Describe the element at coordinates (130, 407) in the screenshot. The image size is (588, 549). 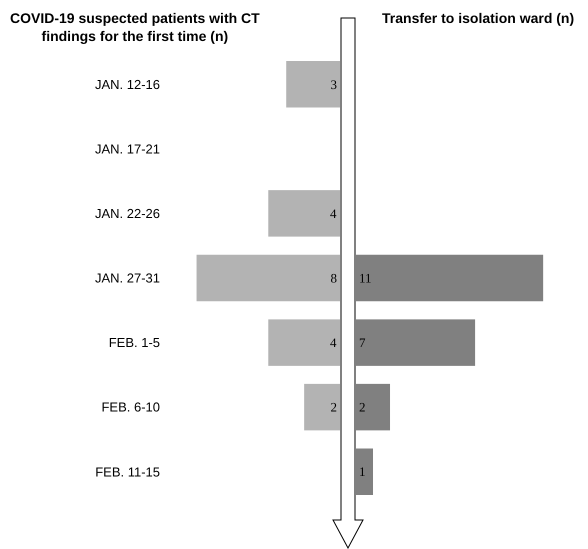
I see `y-tick-label: FEB. 6-10` at that location.